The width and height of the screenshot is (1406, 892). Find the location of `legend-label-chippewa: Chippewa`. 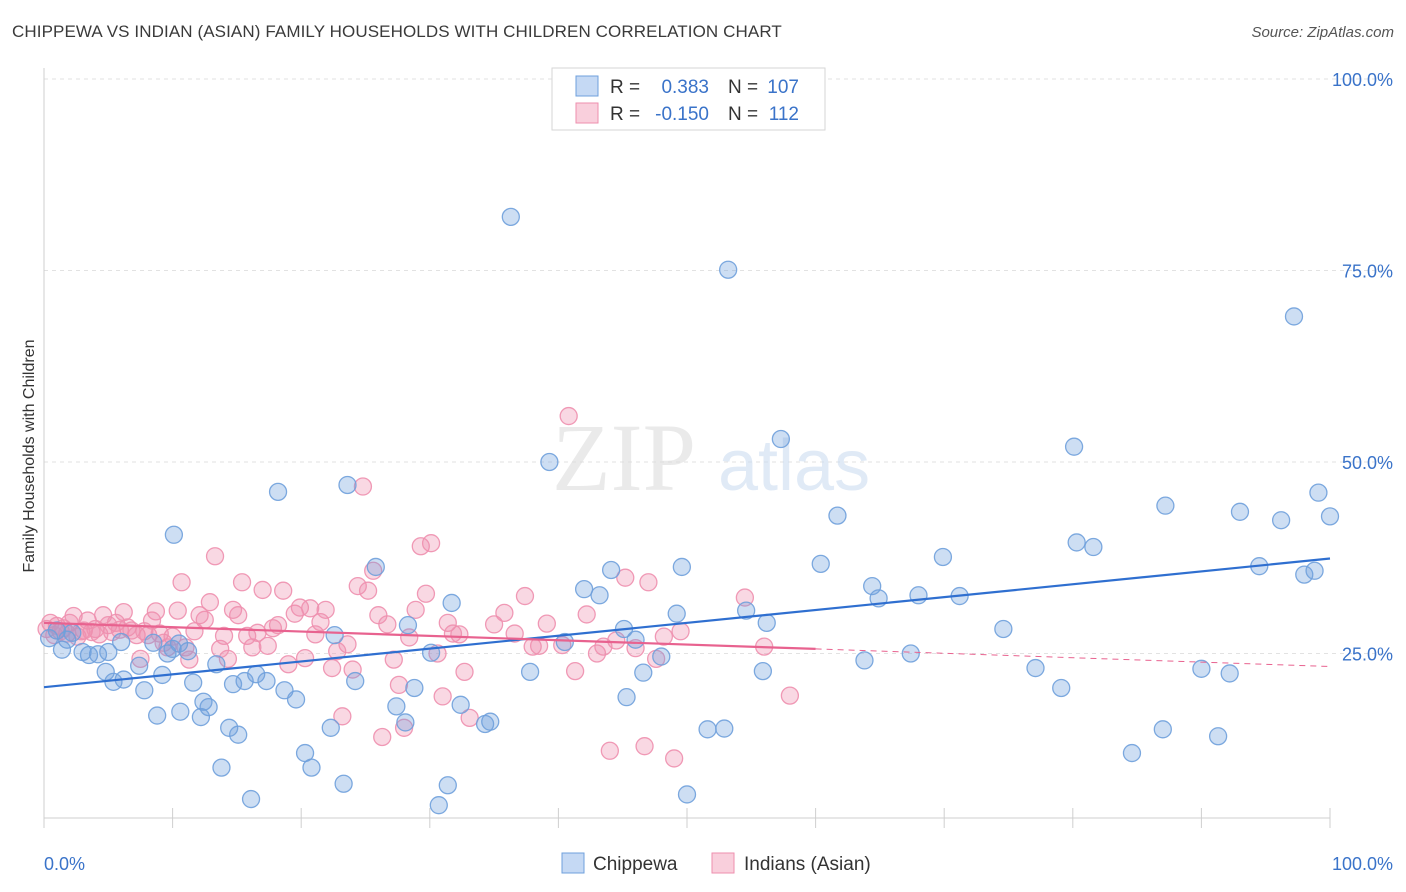

legend-label-chippewa: Chippewa is located at coordinates (635, 864).